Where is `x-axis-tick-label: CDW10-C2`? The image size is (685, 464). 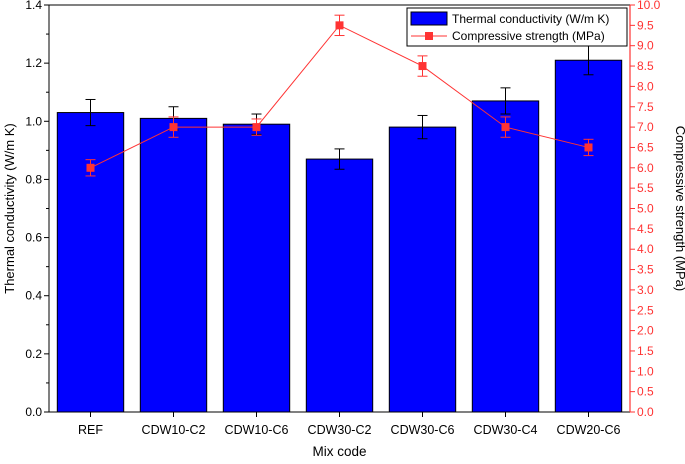 x-axis-tick-label: CDW10-C2 is located at coordinates (174, 430).